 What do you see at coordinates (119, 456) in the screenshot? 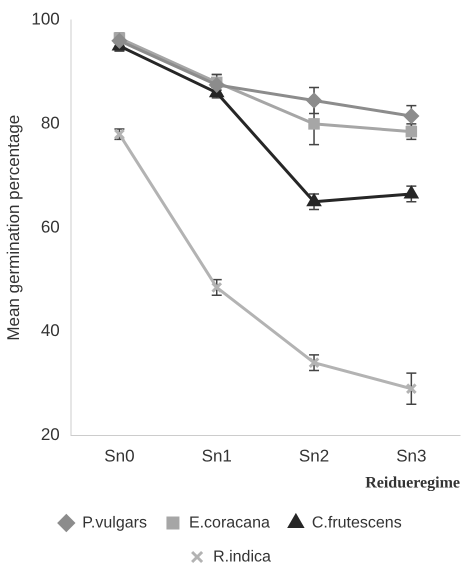
I see `x-tick-label: Sn0` at bounding box center [119, 456].